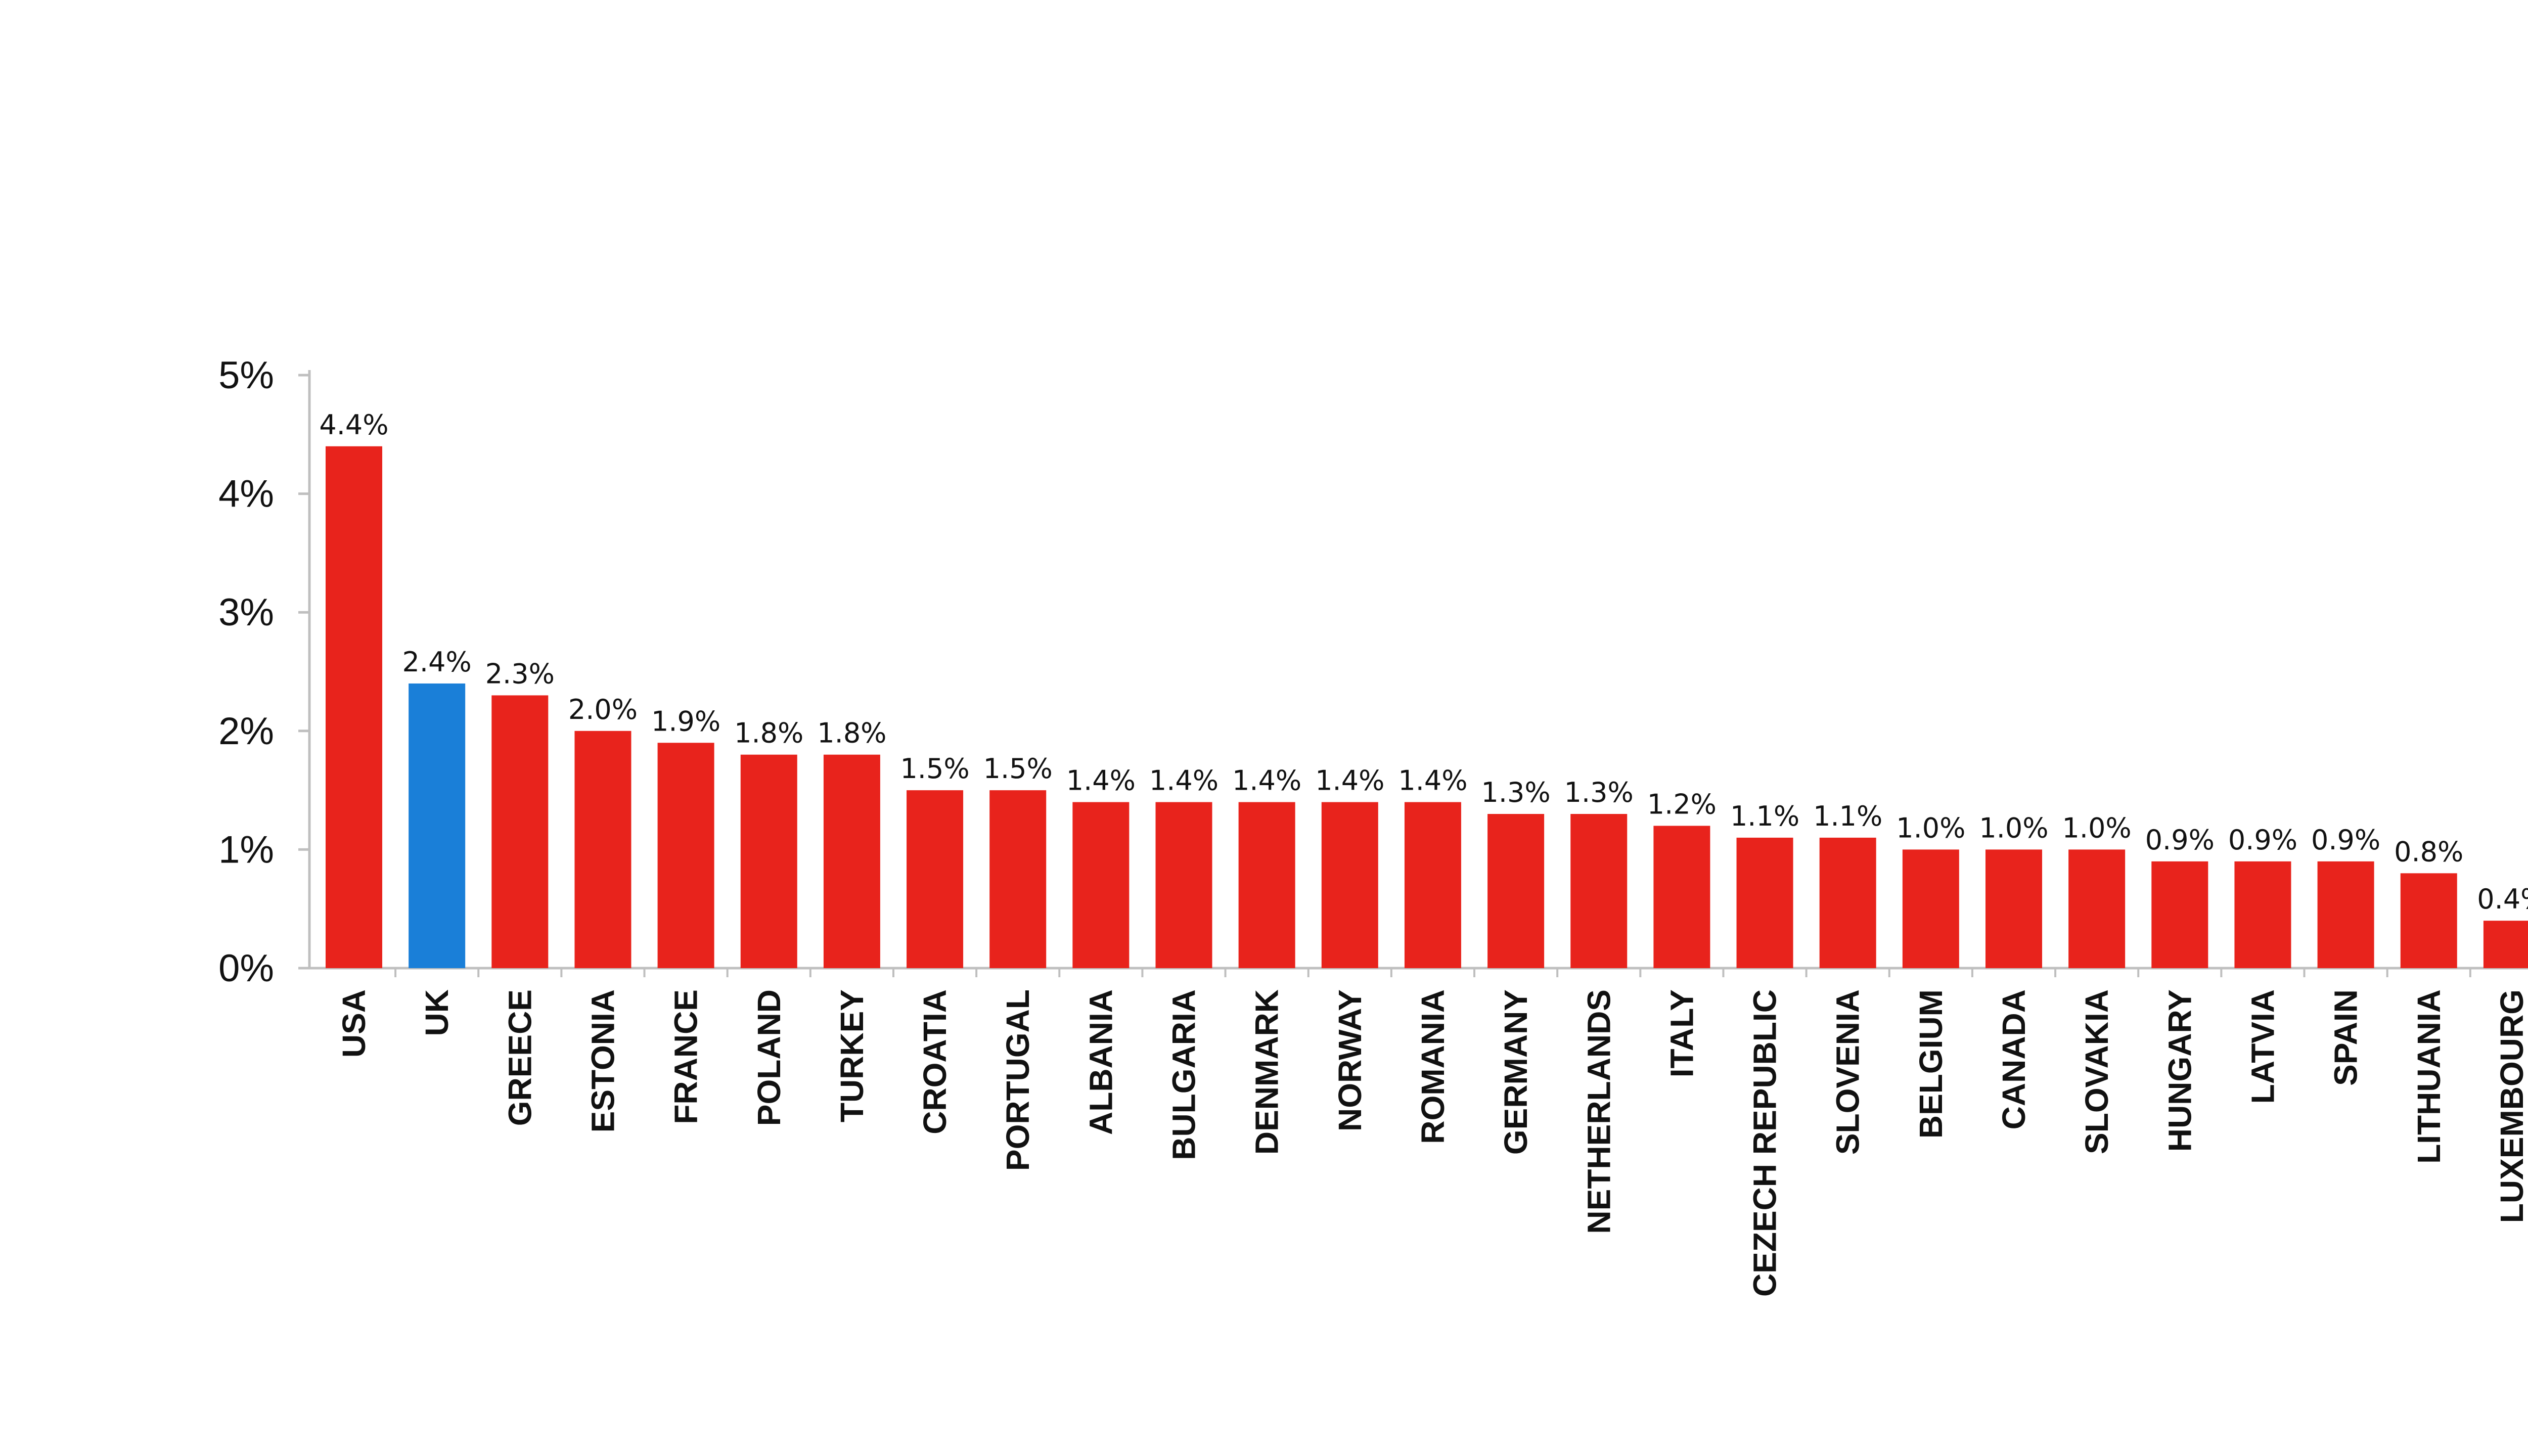  What do you see at coordinates (1433, 1066) in the screenshot?
I see `category-label: ROMANIA` at bounding box center [1433, 1066].